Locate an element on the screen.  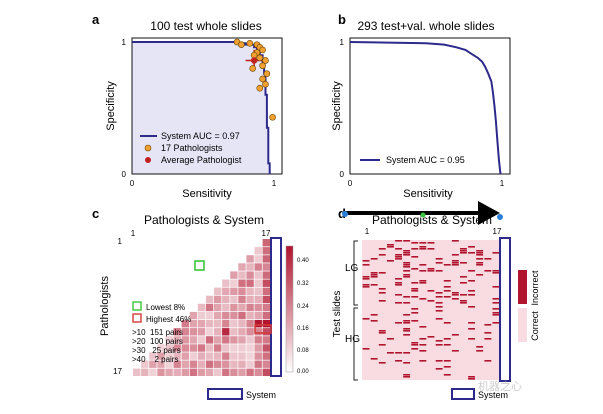
panel-c-title: Pathologists & System is located at coordinates (204, 220).